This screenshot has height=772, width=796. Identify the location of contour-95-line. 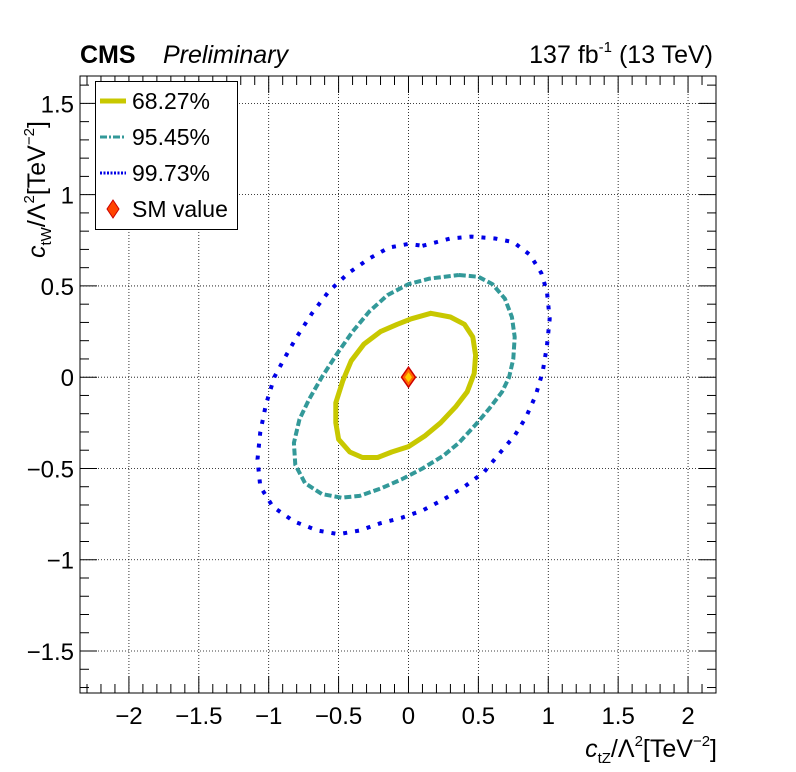
(404, 386).